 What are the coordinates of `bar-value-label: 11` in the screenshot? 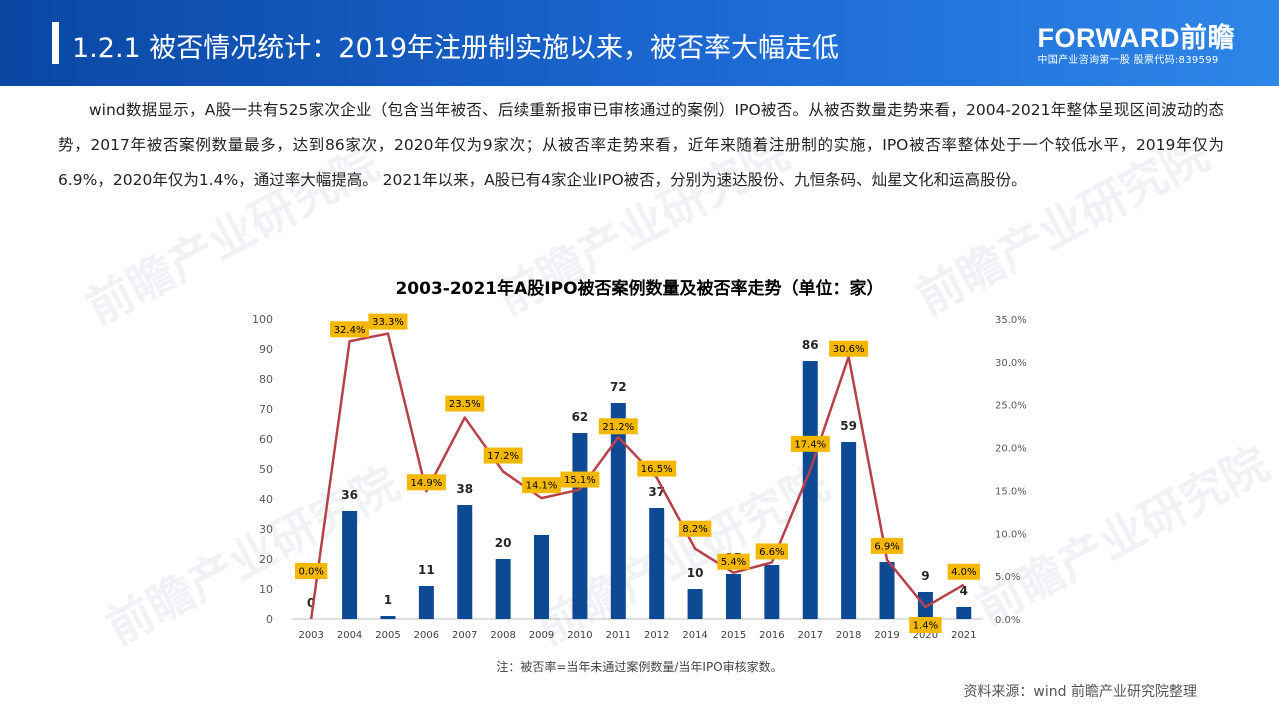 It's located at (426, 570).